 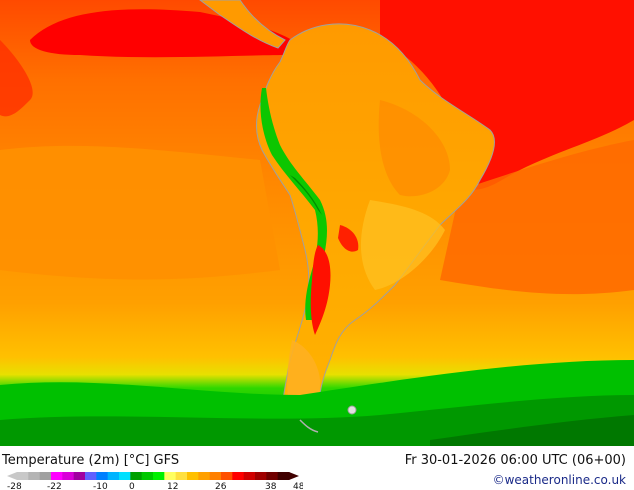 I want to click on central-america-land, so click(x=242, y=24).